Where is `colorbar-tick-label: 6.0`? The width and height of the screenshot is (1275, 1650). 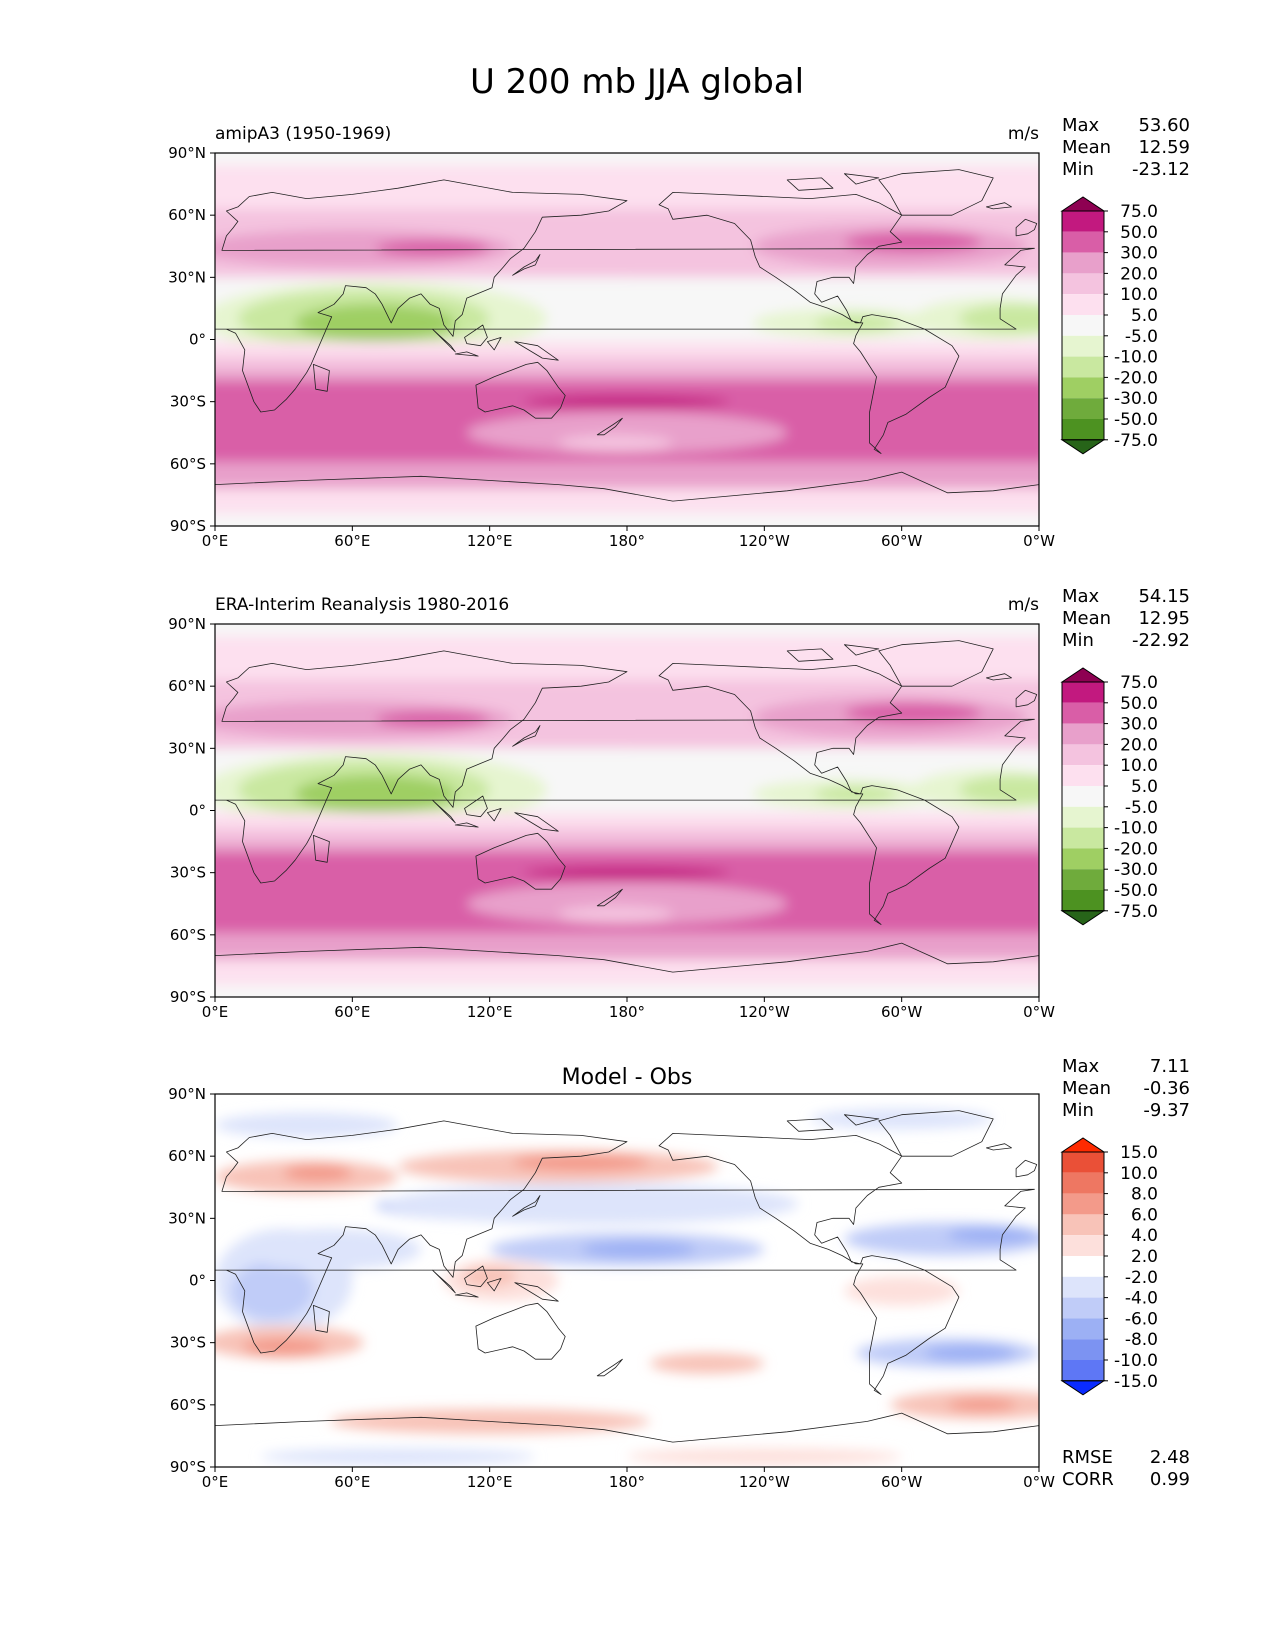 colorbar-tick-label: 6.0 is located at coordinates (1144, 1215).